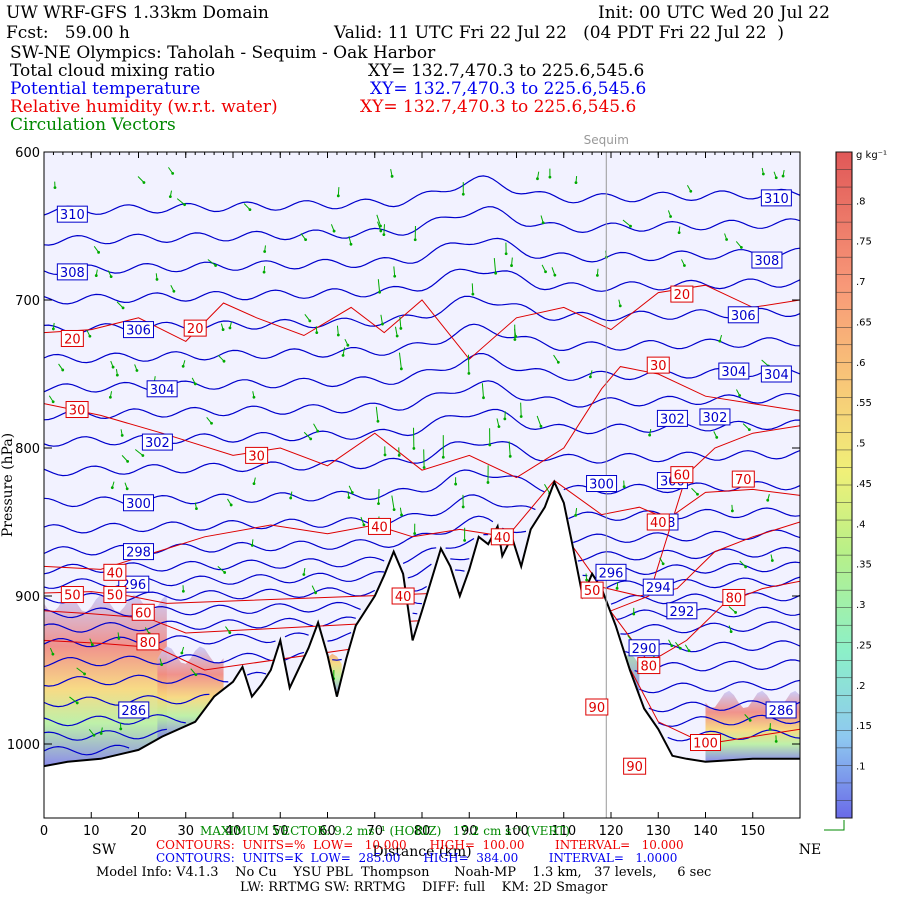  I want to click on field-label-vectors: Circulation Vectors, so click(93, 125).